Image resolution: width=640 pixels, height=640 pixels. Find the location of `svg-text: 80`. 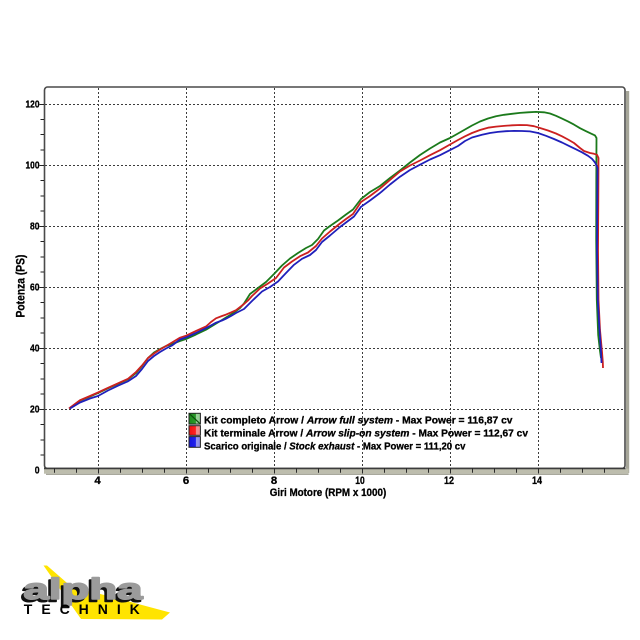

svg-text: 80 is located at coordinates (35, 227).